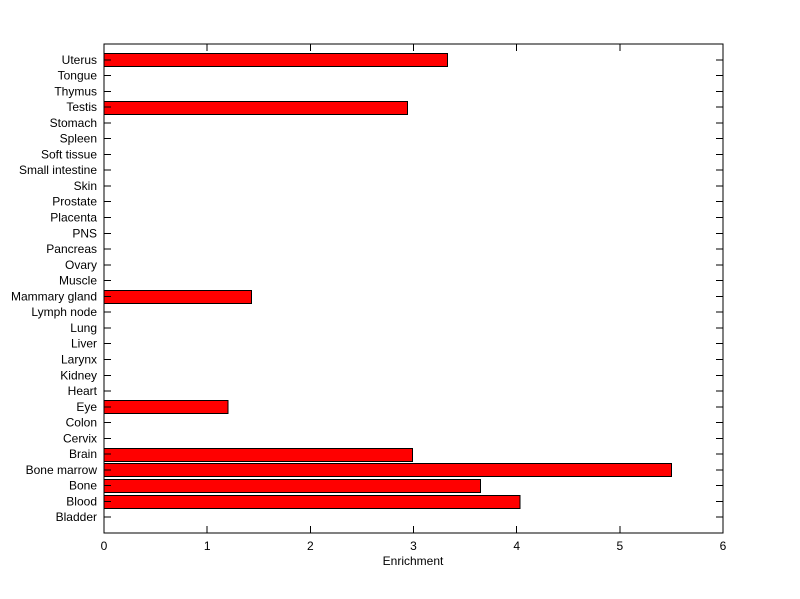  What do you see at coordinates (166, 407) in the screenshot?
I see `bar-eye` at bounding box center [166, 407].